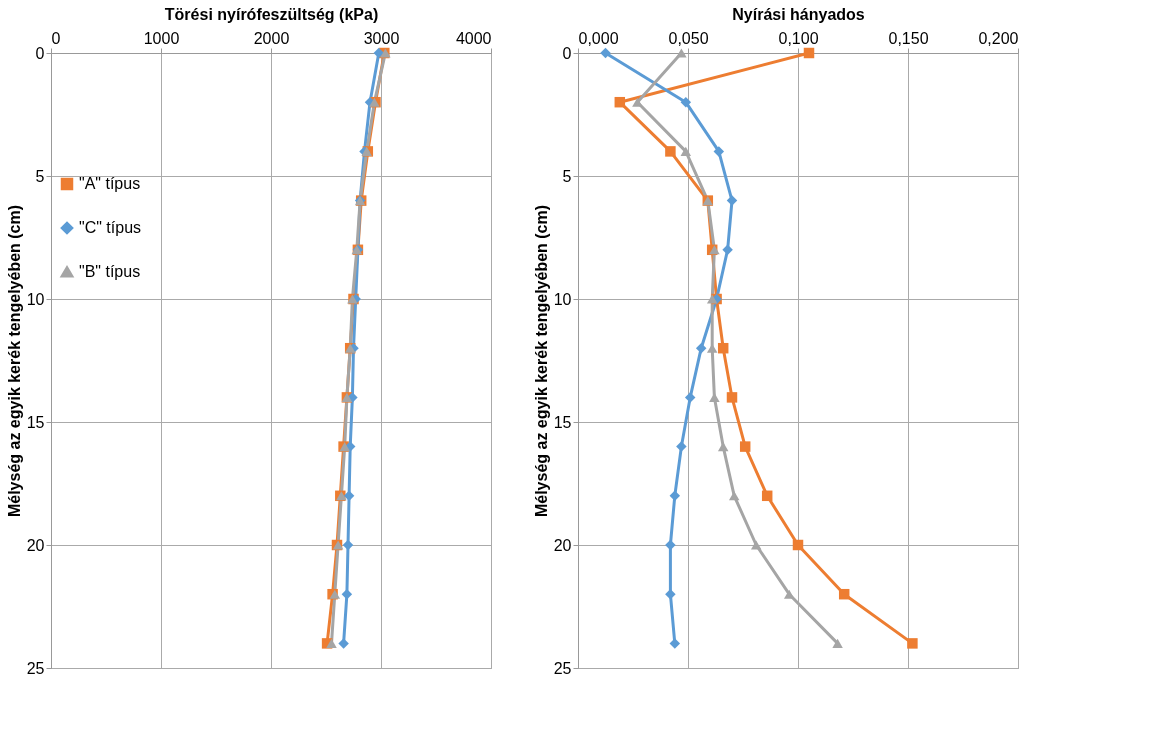 The height and width of the screenshot is (751, 1155). I want to click on x-tick-label: 4000, so click(473, 38).